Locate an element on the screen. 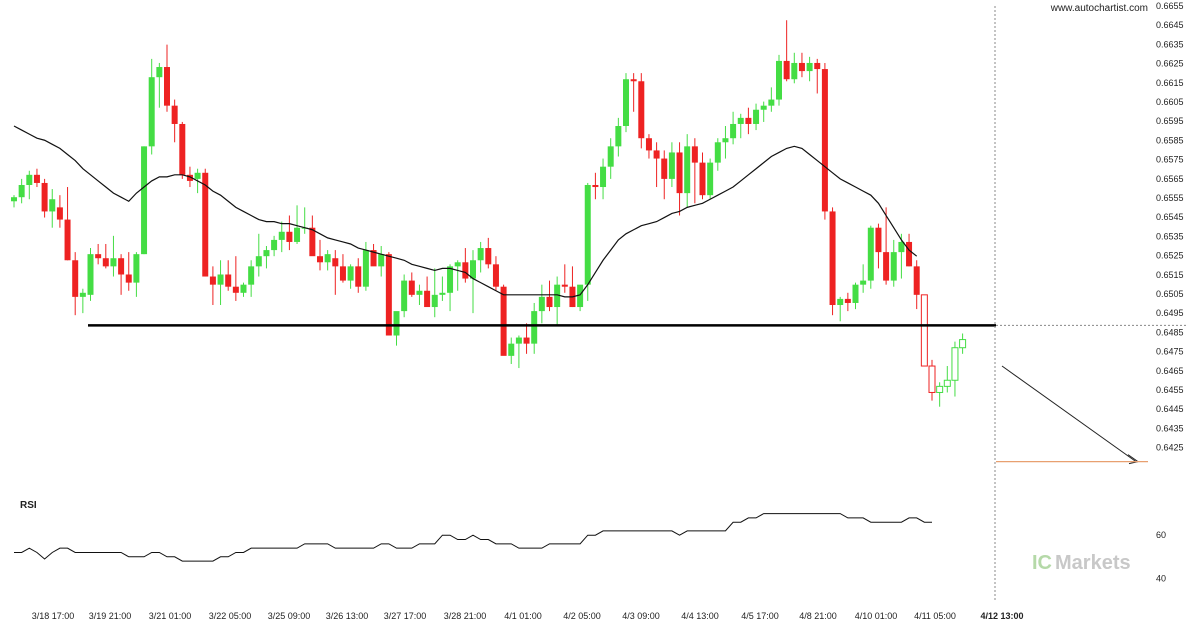 The image size is (1200, 630). price-tick-label: 0.6535 is located at coordinates (1170, 236).